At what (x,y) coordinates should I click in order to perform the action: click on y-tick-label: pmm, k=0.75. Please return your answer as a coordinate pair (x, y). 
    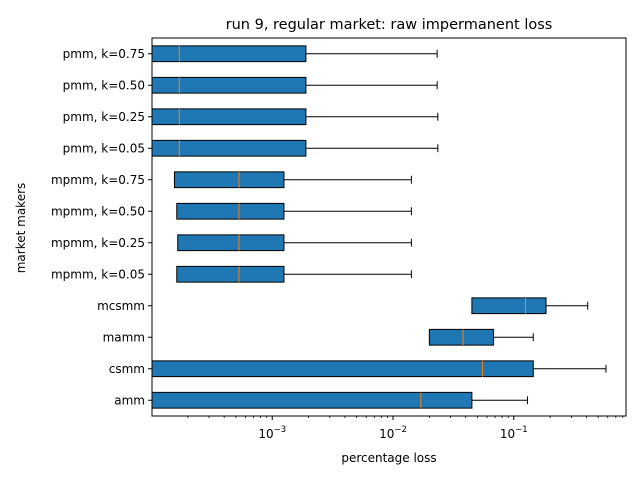
    Looking at the image, I should click on (104, 54).